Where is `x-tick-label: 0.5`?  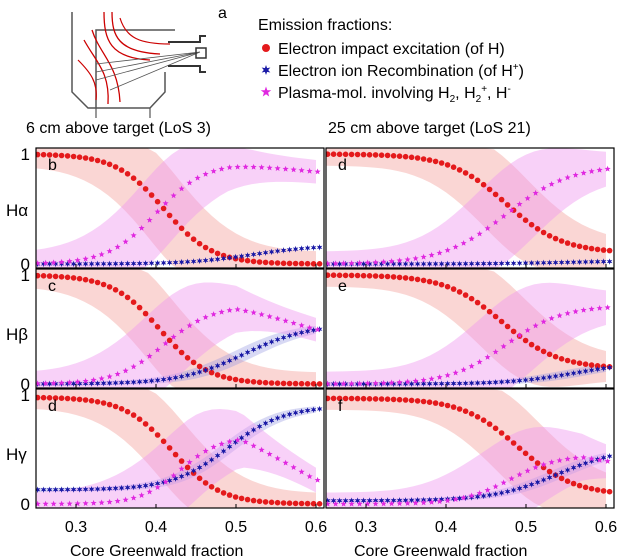 x-tick-label: 0.5 is located at coordinates (526, 527).